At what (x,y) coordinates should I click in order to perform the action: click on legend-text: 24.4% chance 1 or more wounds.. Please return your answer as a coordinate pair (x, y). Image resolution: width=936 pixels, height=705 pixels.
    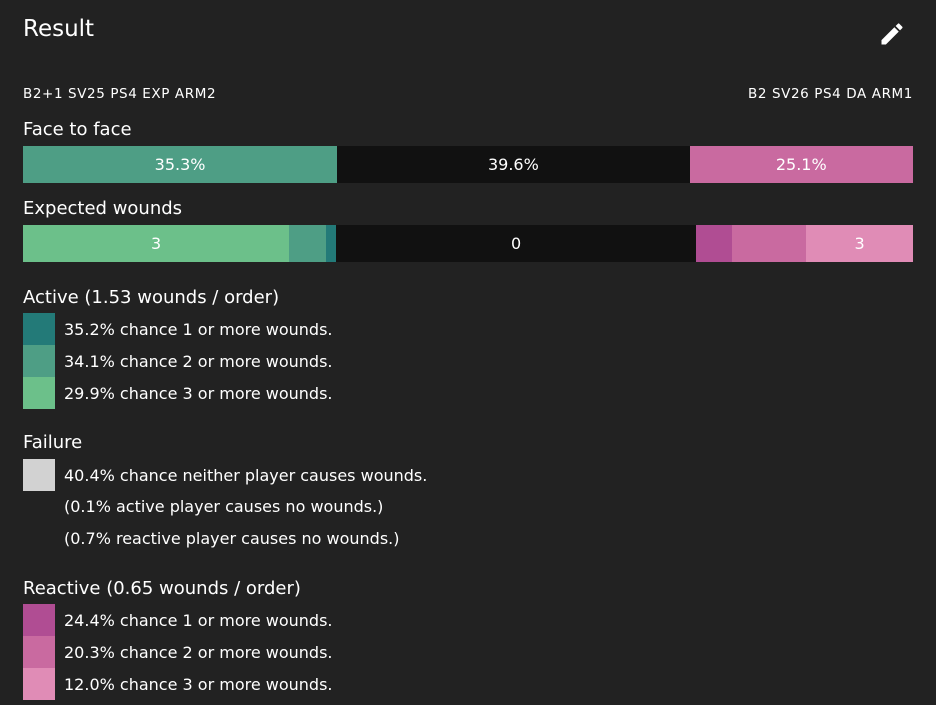
    Looking at the image, I should click on (198, 620).